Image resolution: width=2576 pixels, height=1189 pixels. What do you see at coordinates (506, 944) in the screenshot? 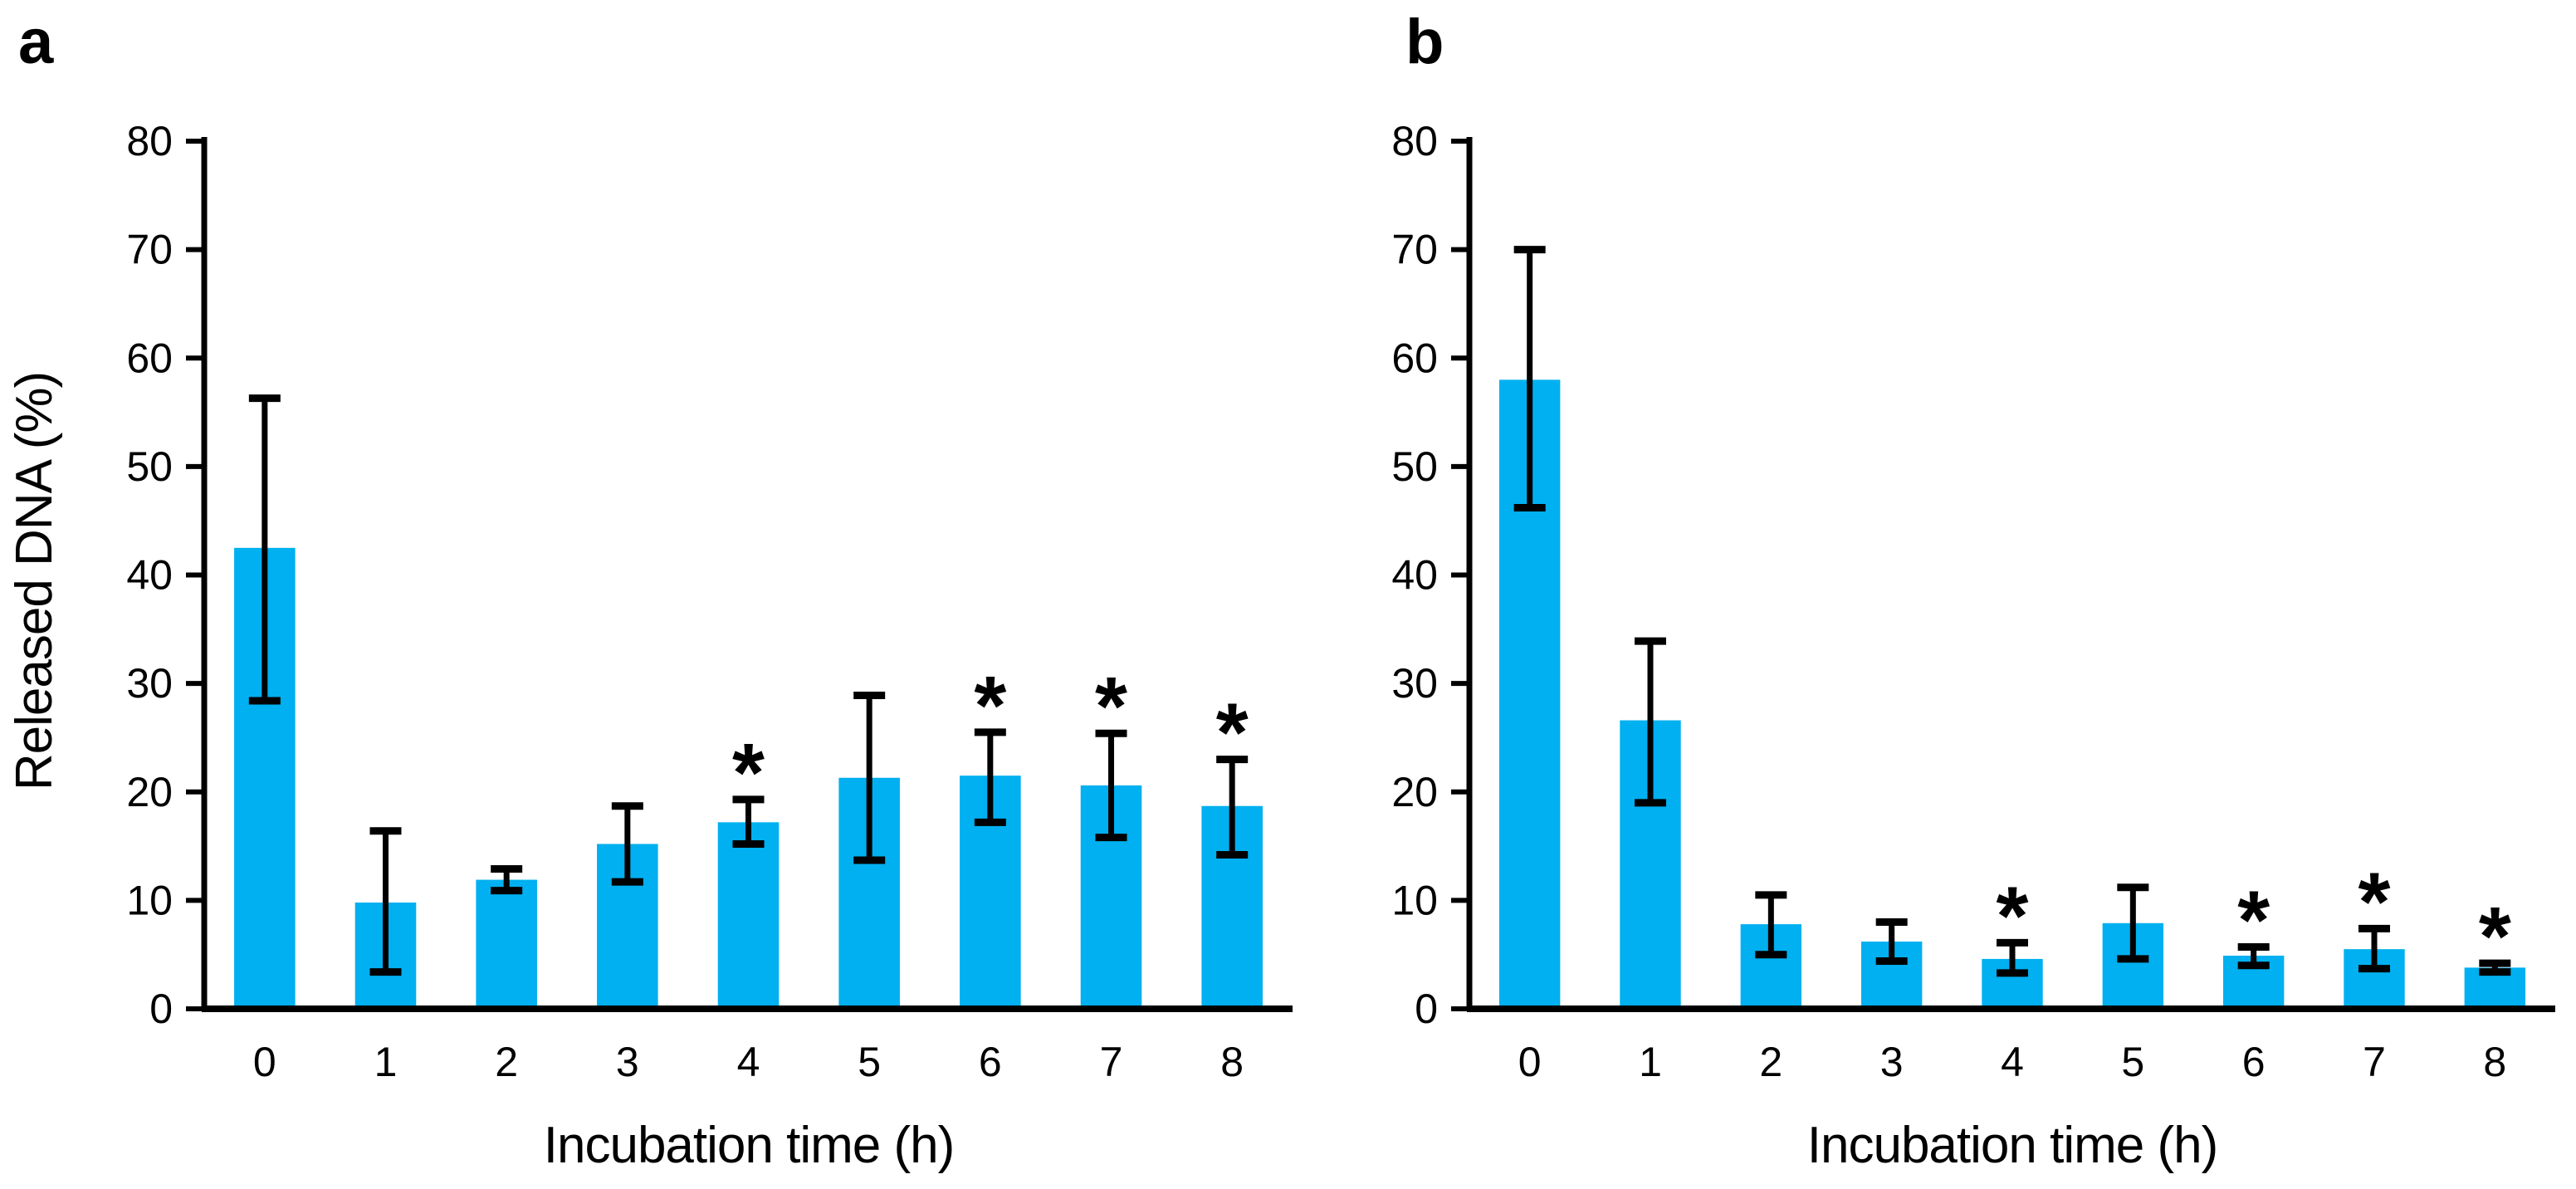
I see `bar-2h` at bounding box center [506, 944].